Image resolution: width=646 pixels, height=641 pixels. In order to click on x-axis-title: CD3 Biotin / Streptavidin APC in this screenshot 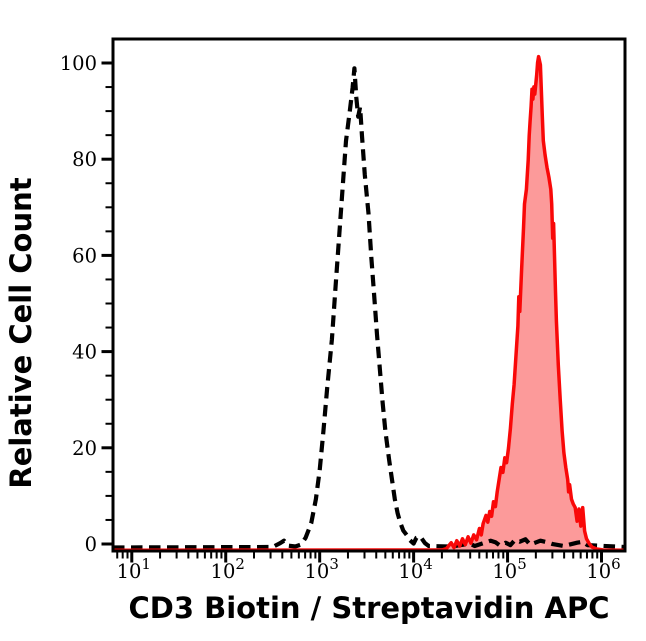, I will do `click(368, 608)`.